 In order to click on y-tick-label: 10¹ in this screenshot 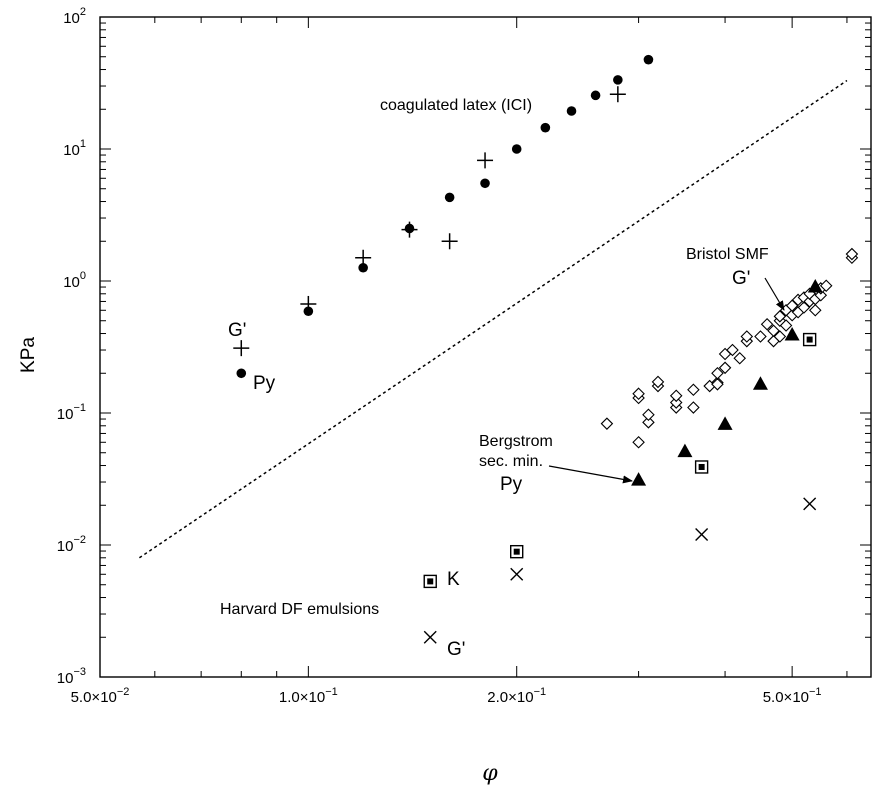, I will do `click(74, 148)`.